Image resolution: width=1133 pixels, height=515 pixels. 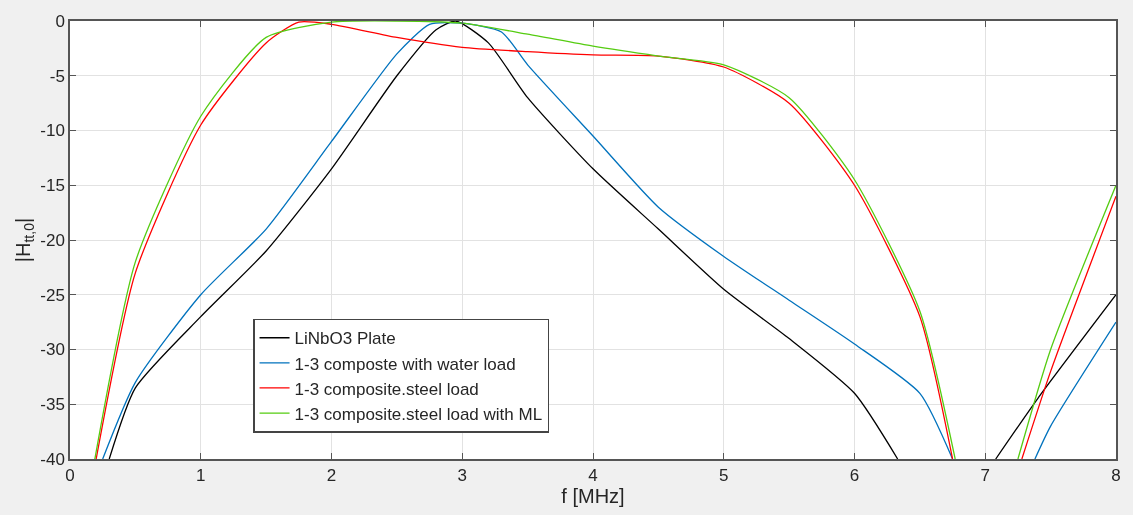 I want to click on x-tick-label: 4, so click(x=593, y=476).